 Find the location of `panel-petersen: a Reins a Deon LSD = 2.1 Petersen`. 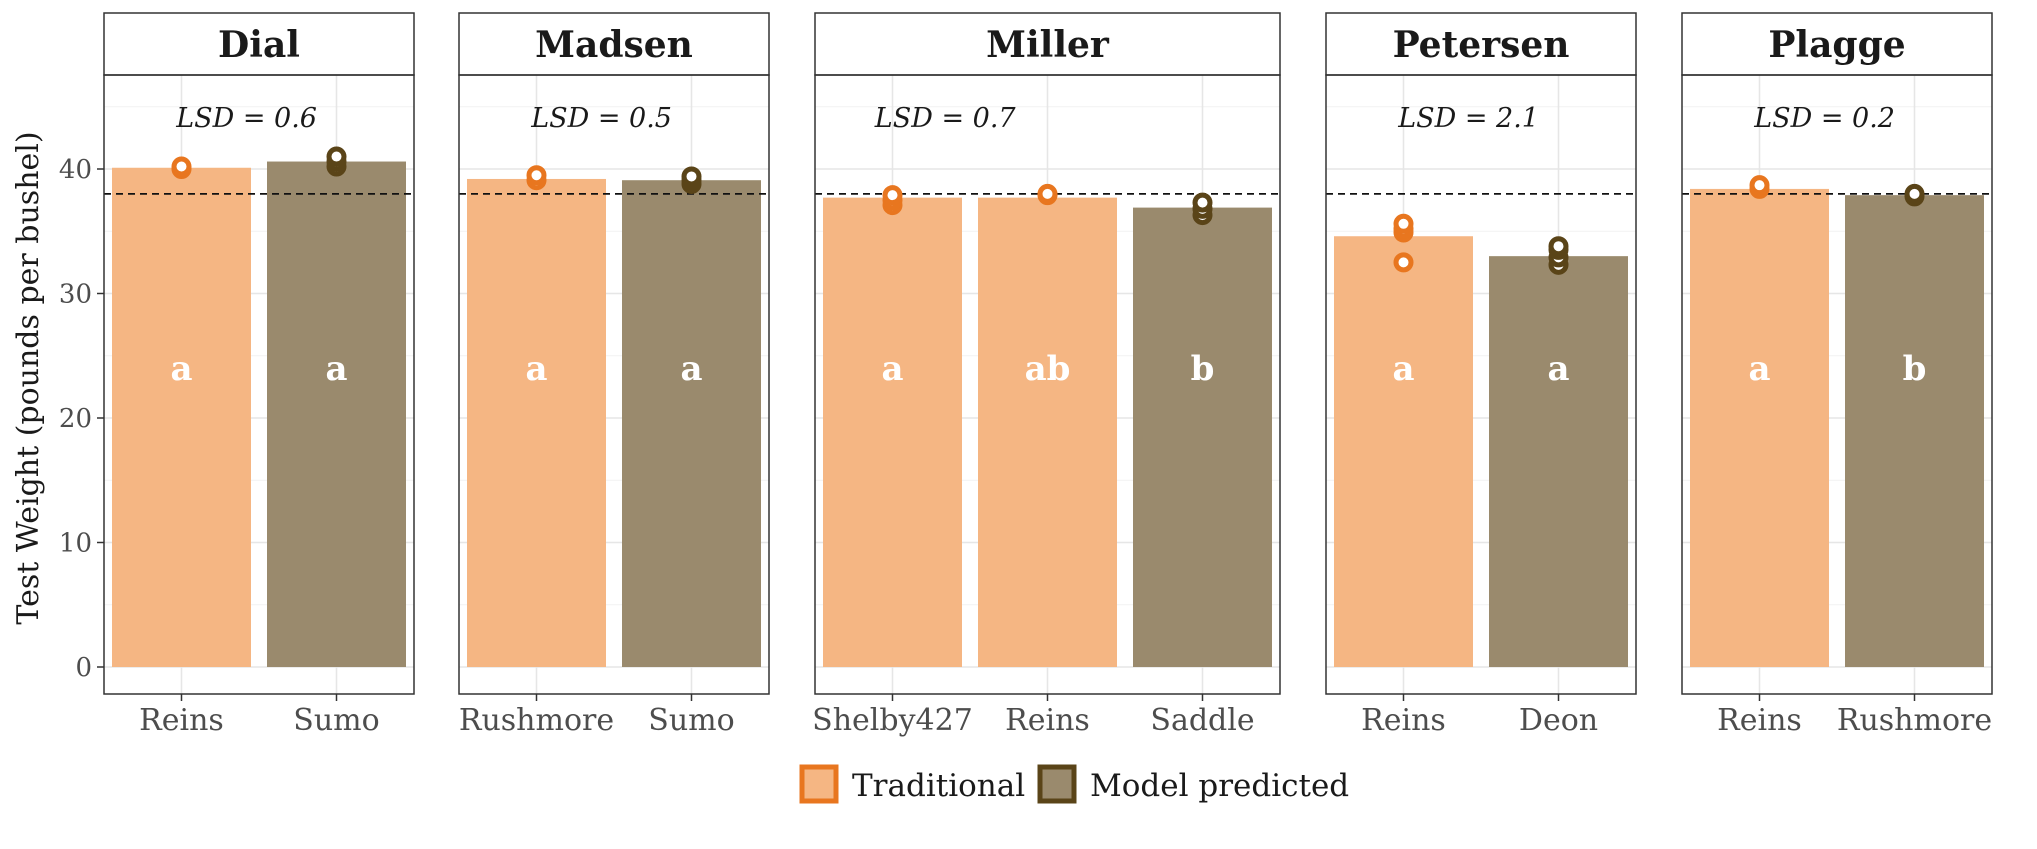

panel-petersen: a Reins a Deon LSD = 2.1 Petersen is located at coordinates (1481, 375).